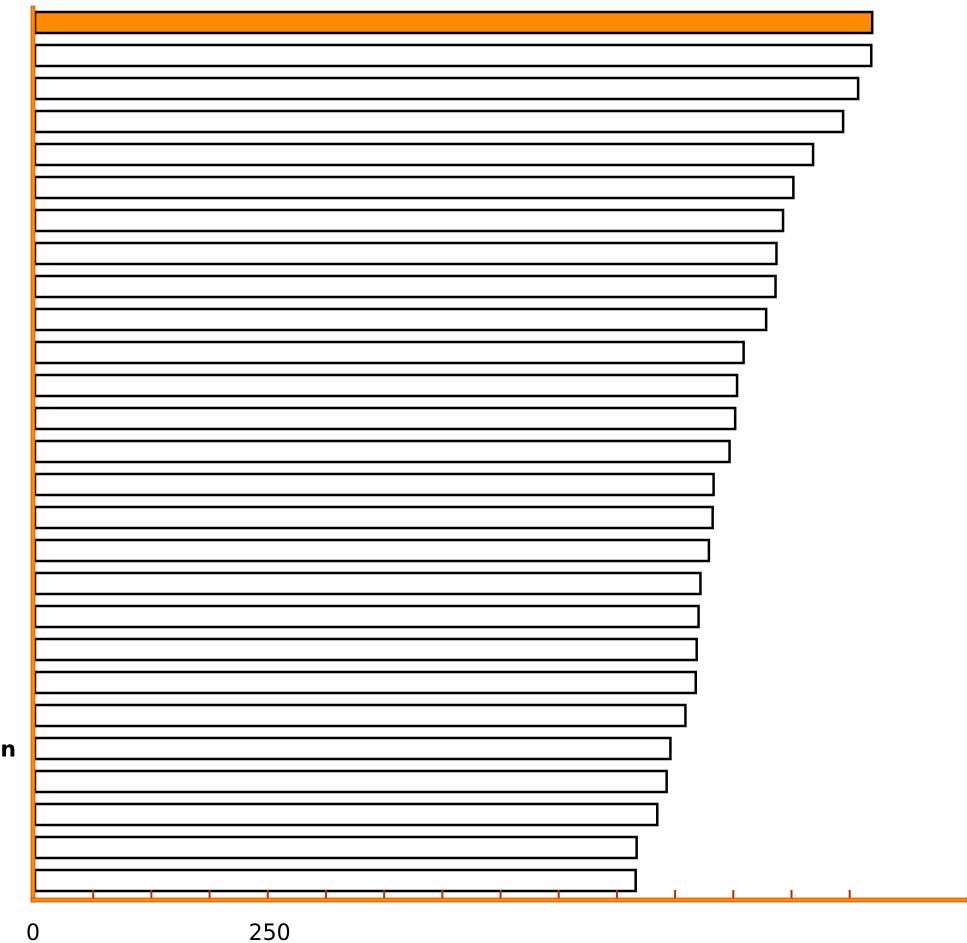  I want to click on labels-group: n 0 250, so click(145, 840).